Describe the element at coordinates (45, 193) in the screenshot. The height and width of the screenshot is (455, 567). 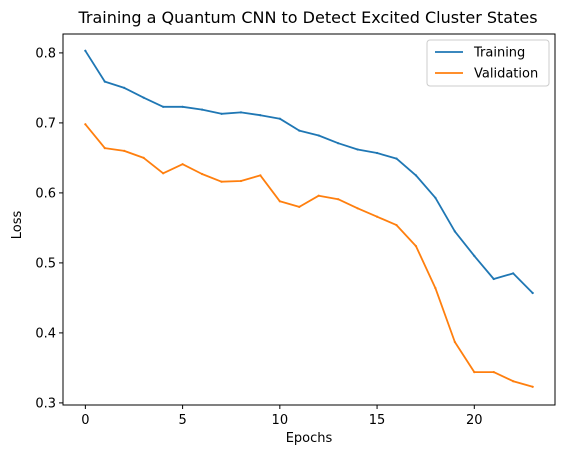
I see `y-tick-label: 0.6` at that location.